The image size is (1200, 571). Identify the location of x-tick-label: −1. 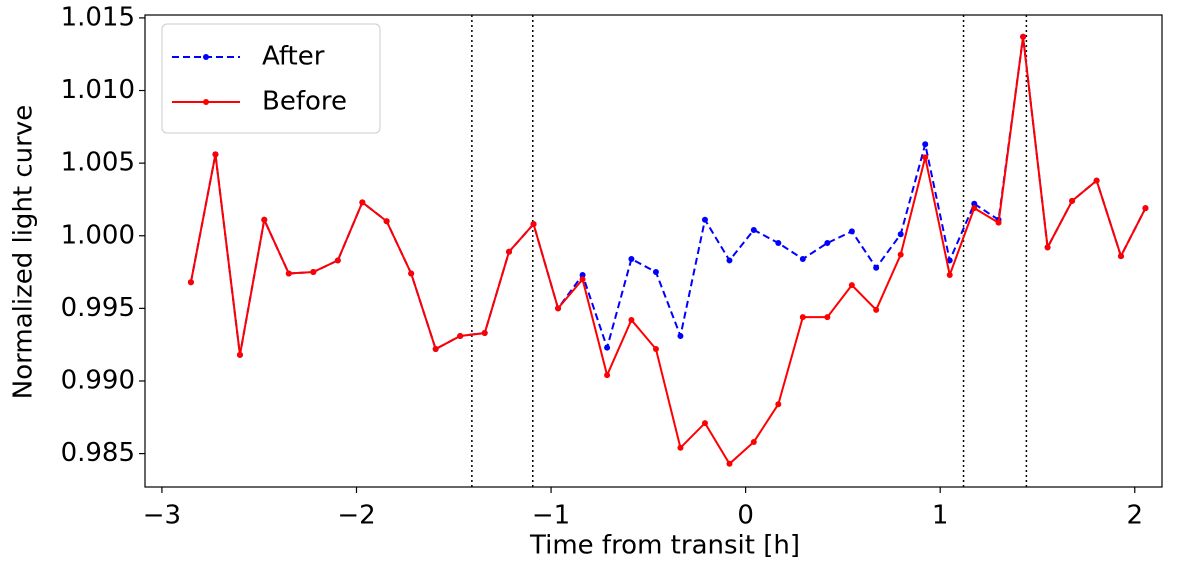
(551, 516).